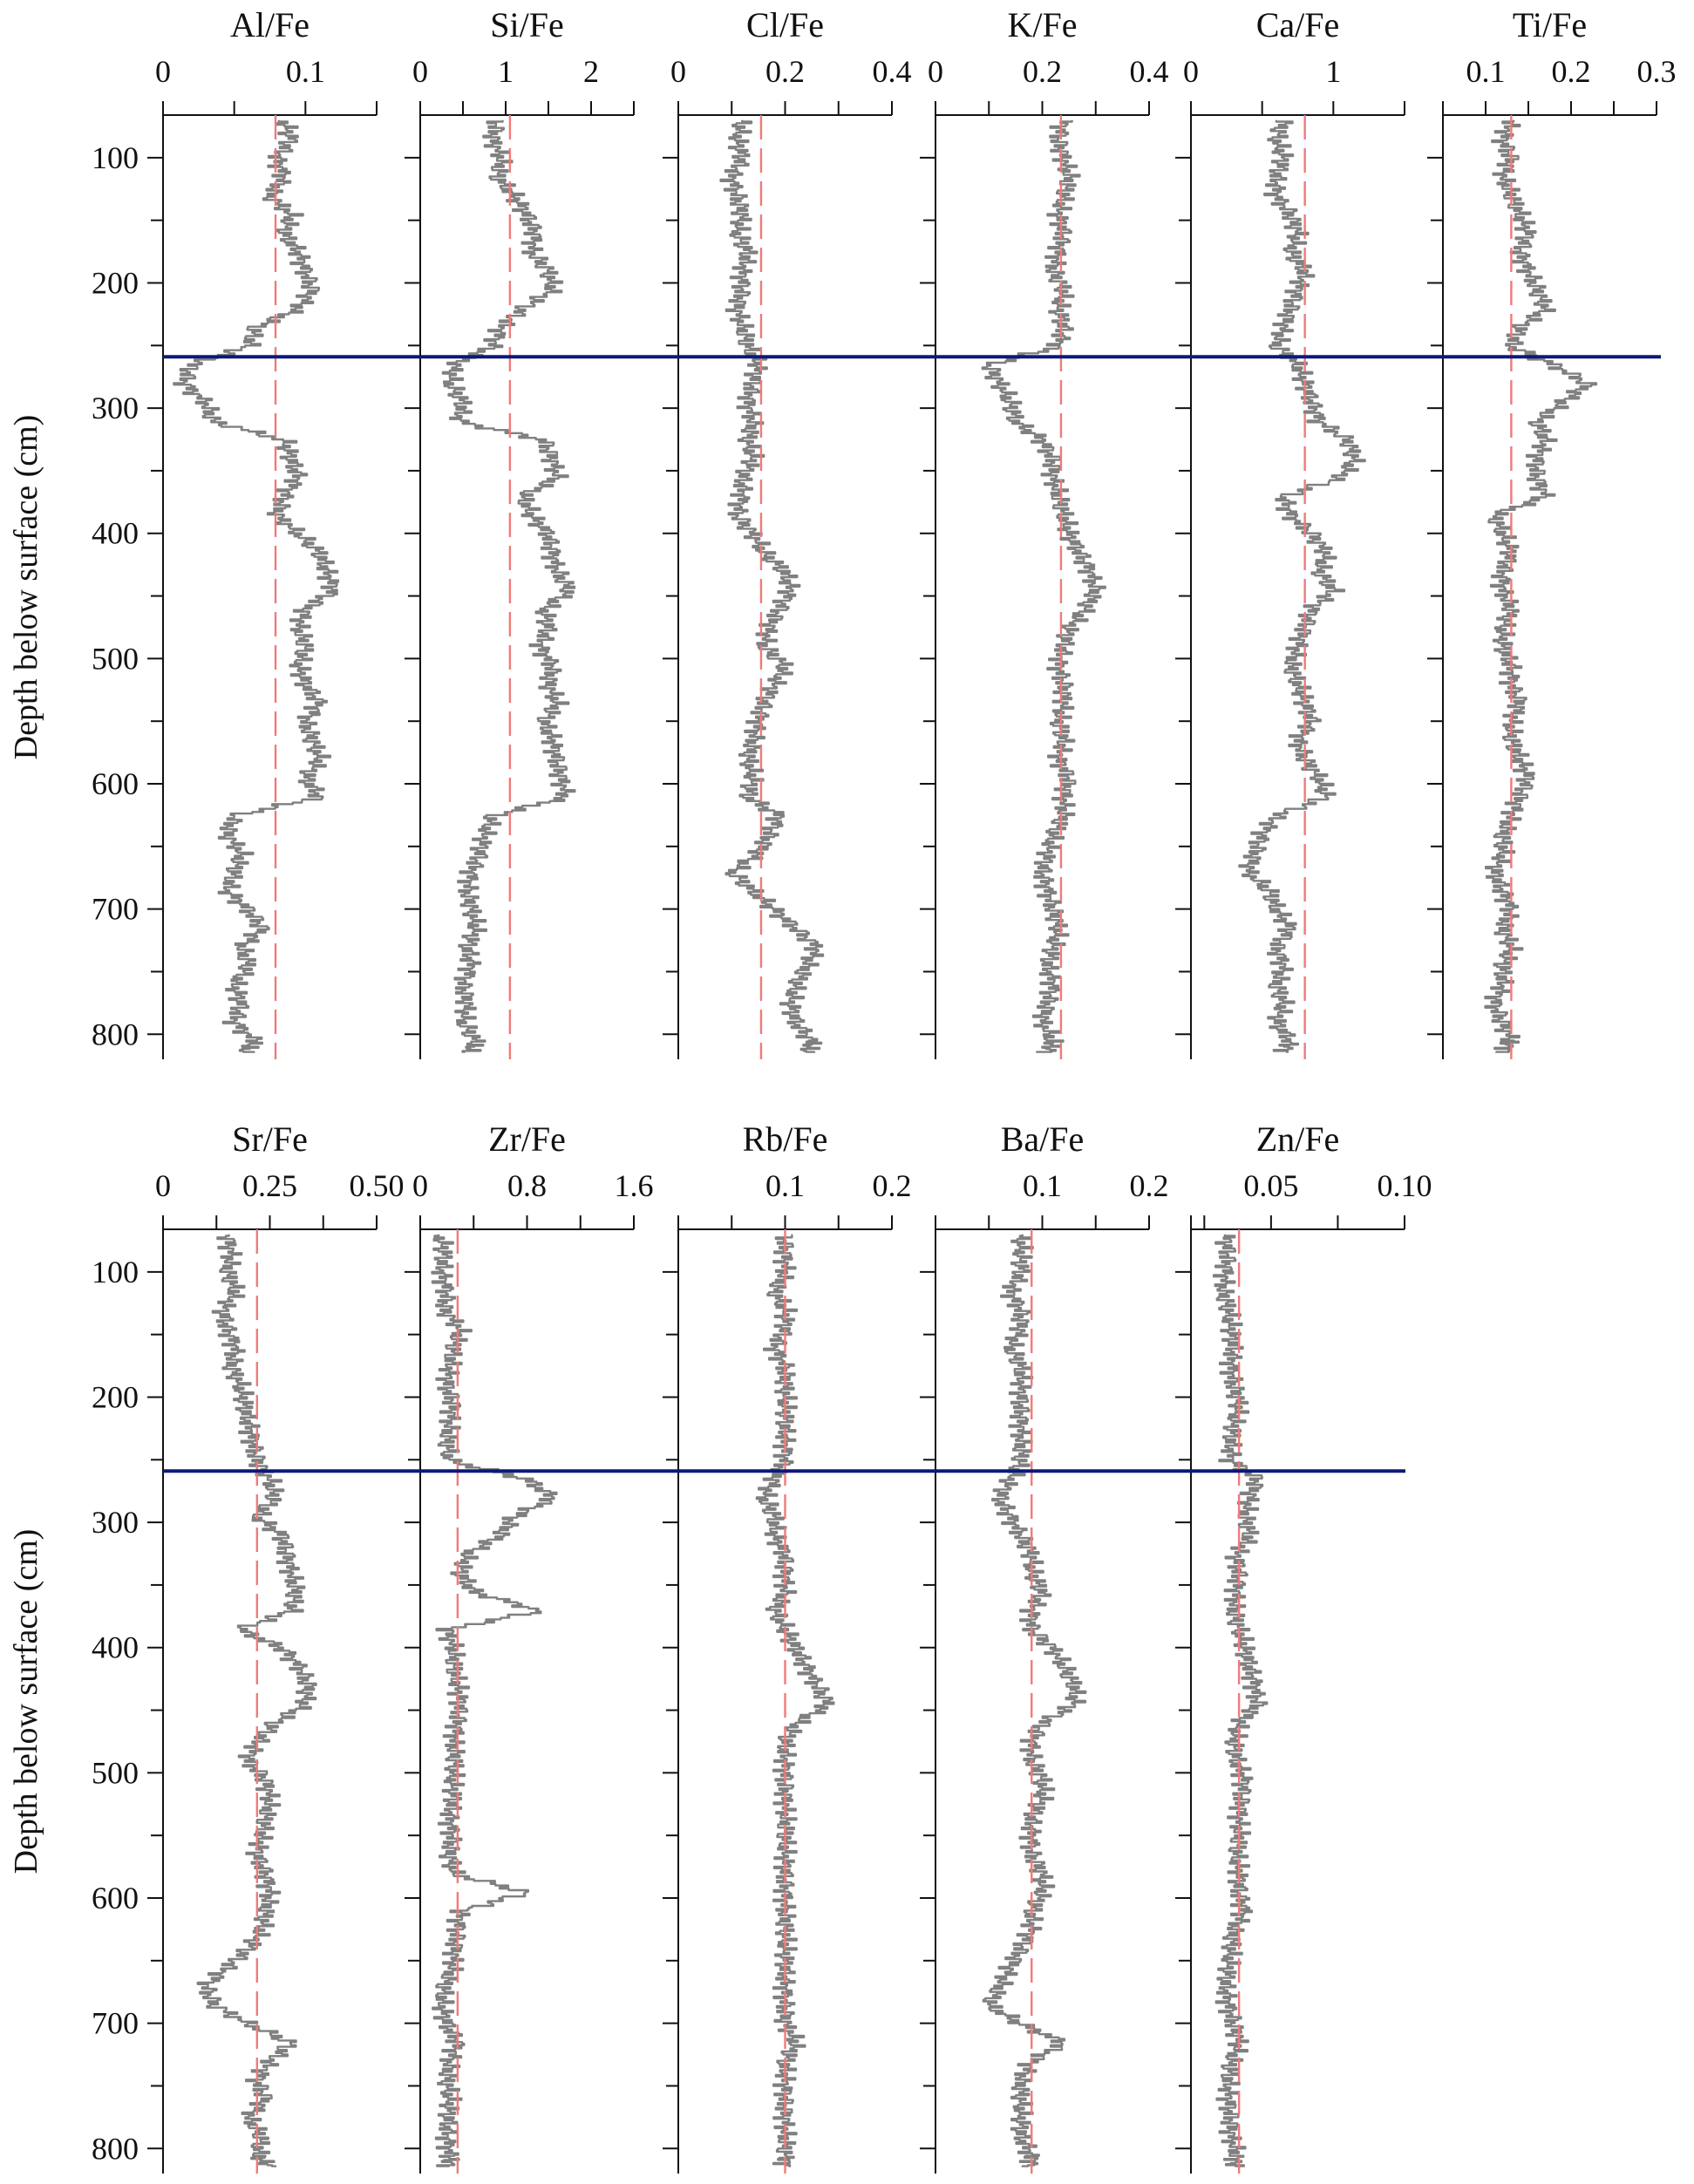 This screenshot has height=2184, width=1694. Describe the element at coordinates (591, 71) in the screenshot. I see `x-tick-label: 2` at that location.